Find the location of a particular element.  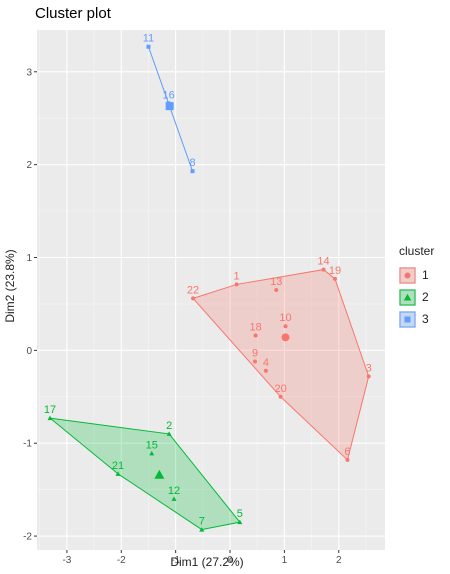

point-label: 19 is located at coordinates (335, 271).